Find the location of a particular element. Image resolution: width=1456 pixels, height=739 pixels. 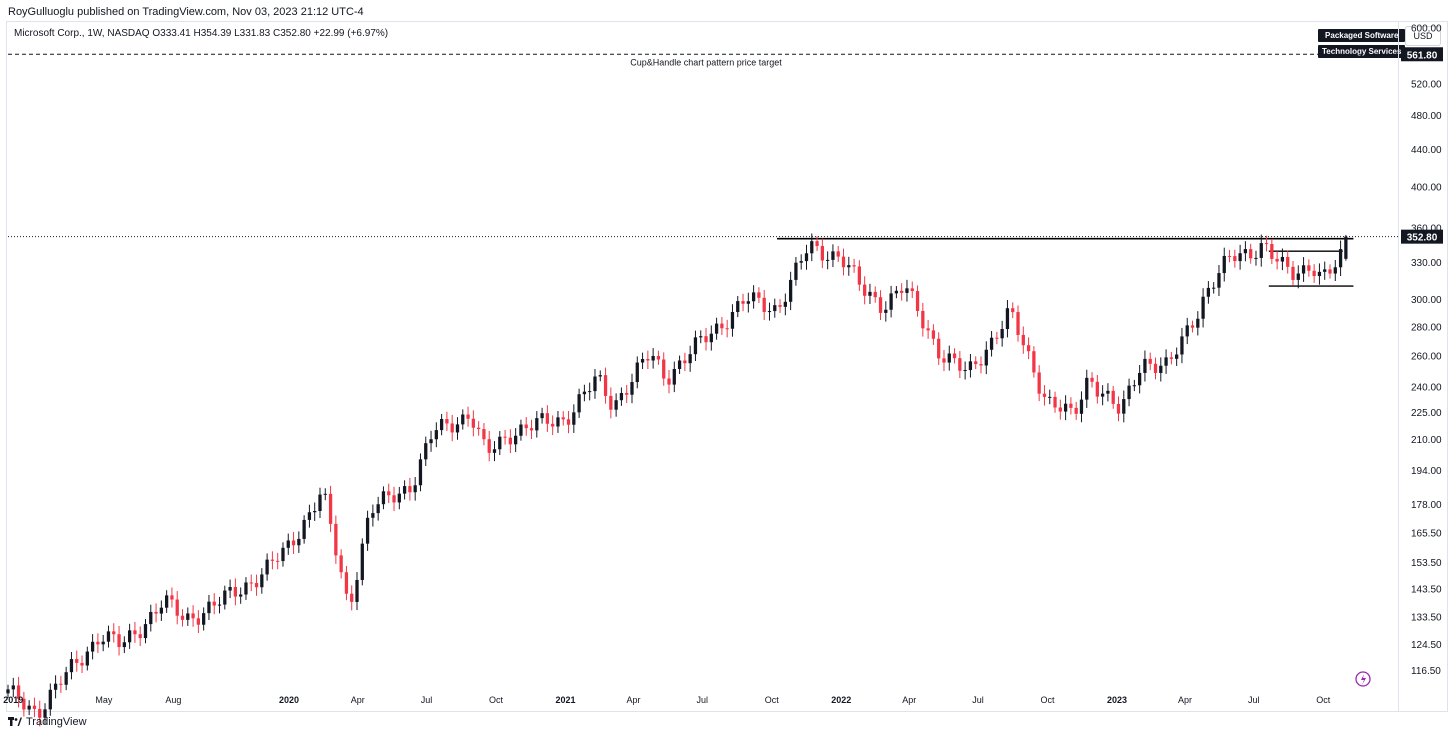

lightning-icon-ring is located at coordinates (1363, 679).